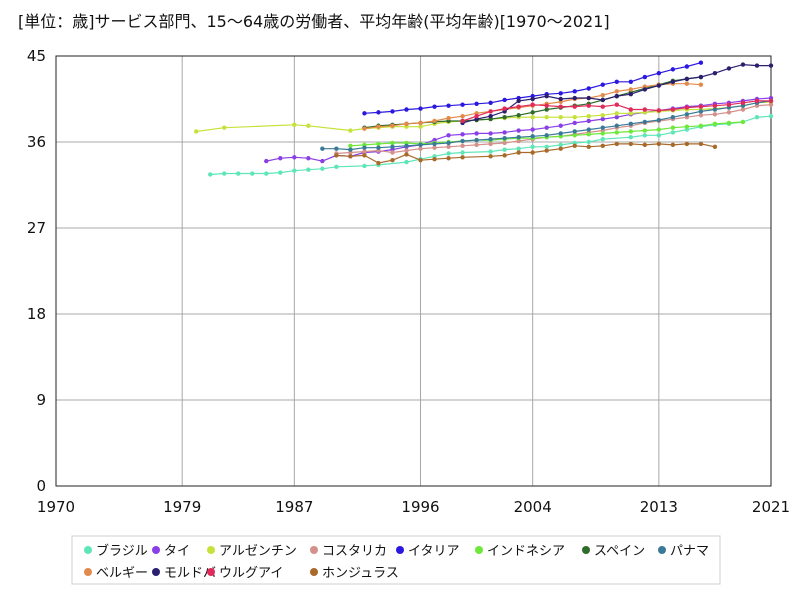 This screenshot has height=600, width=800. What do you see at coordinates (613, 551) in the screenshot?
I see `legend-item: スペイン` at bounding box center [613, 551].